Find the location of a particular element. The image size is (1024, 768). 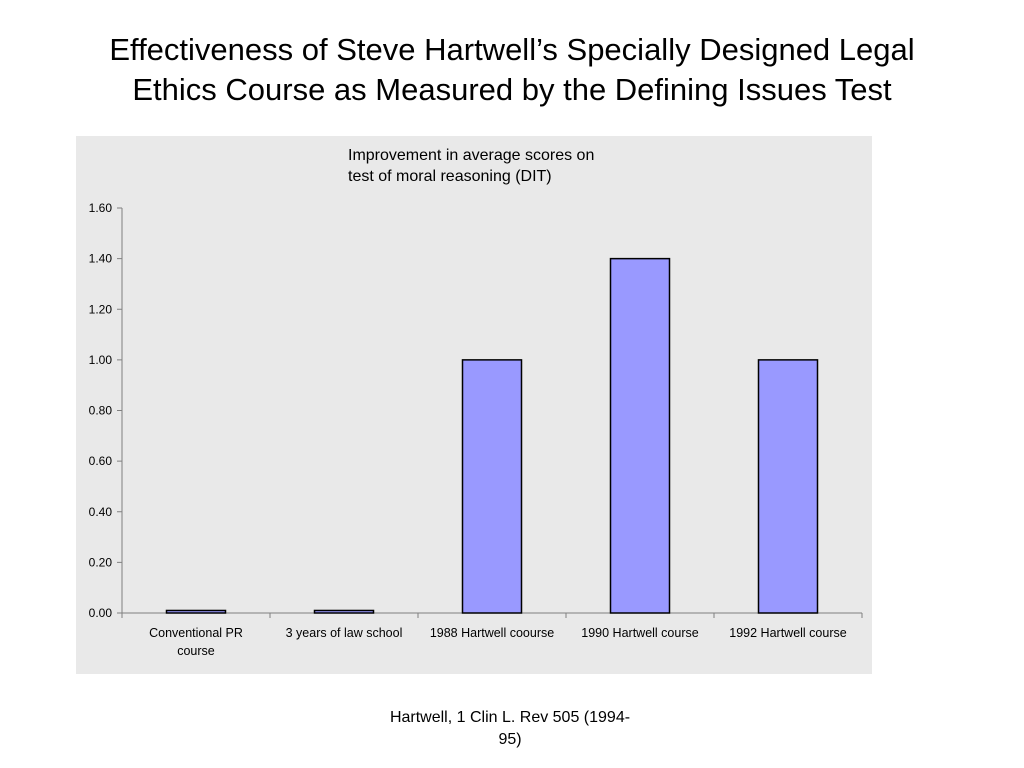

y-tick-label: 1.20 is located at coordinates (101, 309).